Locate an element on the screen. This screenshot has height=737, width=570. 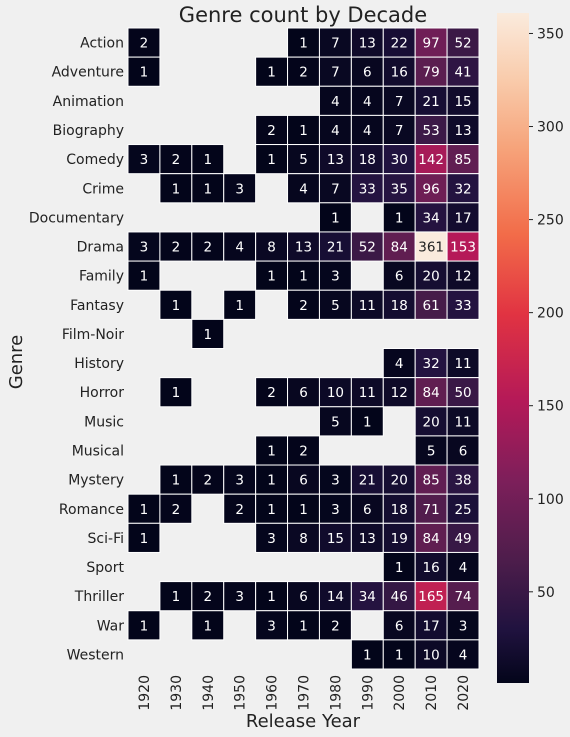
cell-value-label: 41 is located at coordinates (462, 73).